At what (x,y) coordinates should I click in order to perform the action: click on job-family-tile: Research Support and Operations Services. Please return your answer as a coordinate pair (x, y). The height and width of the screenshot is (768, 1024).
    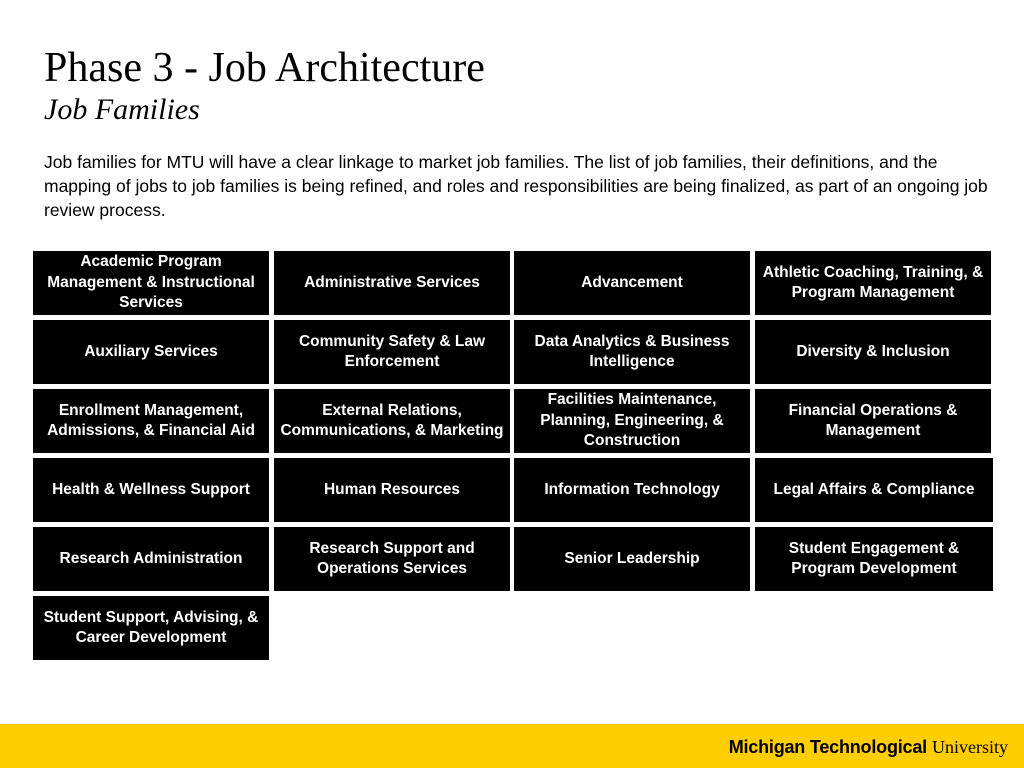
    Looking at the image, I should click on (392, 559).